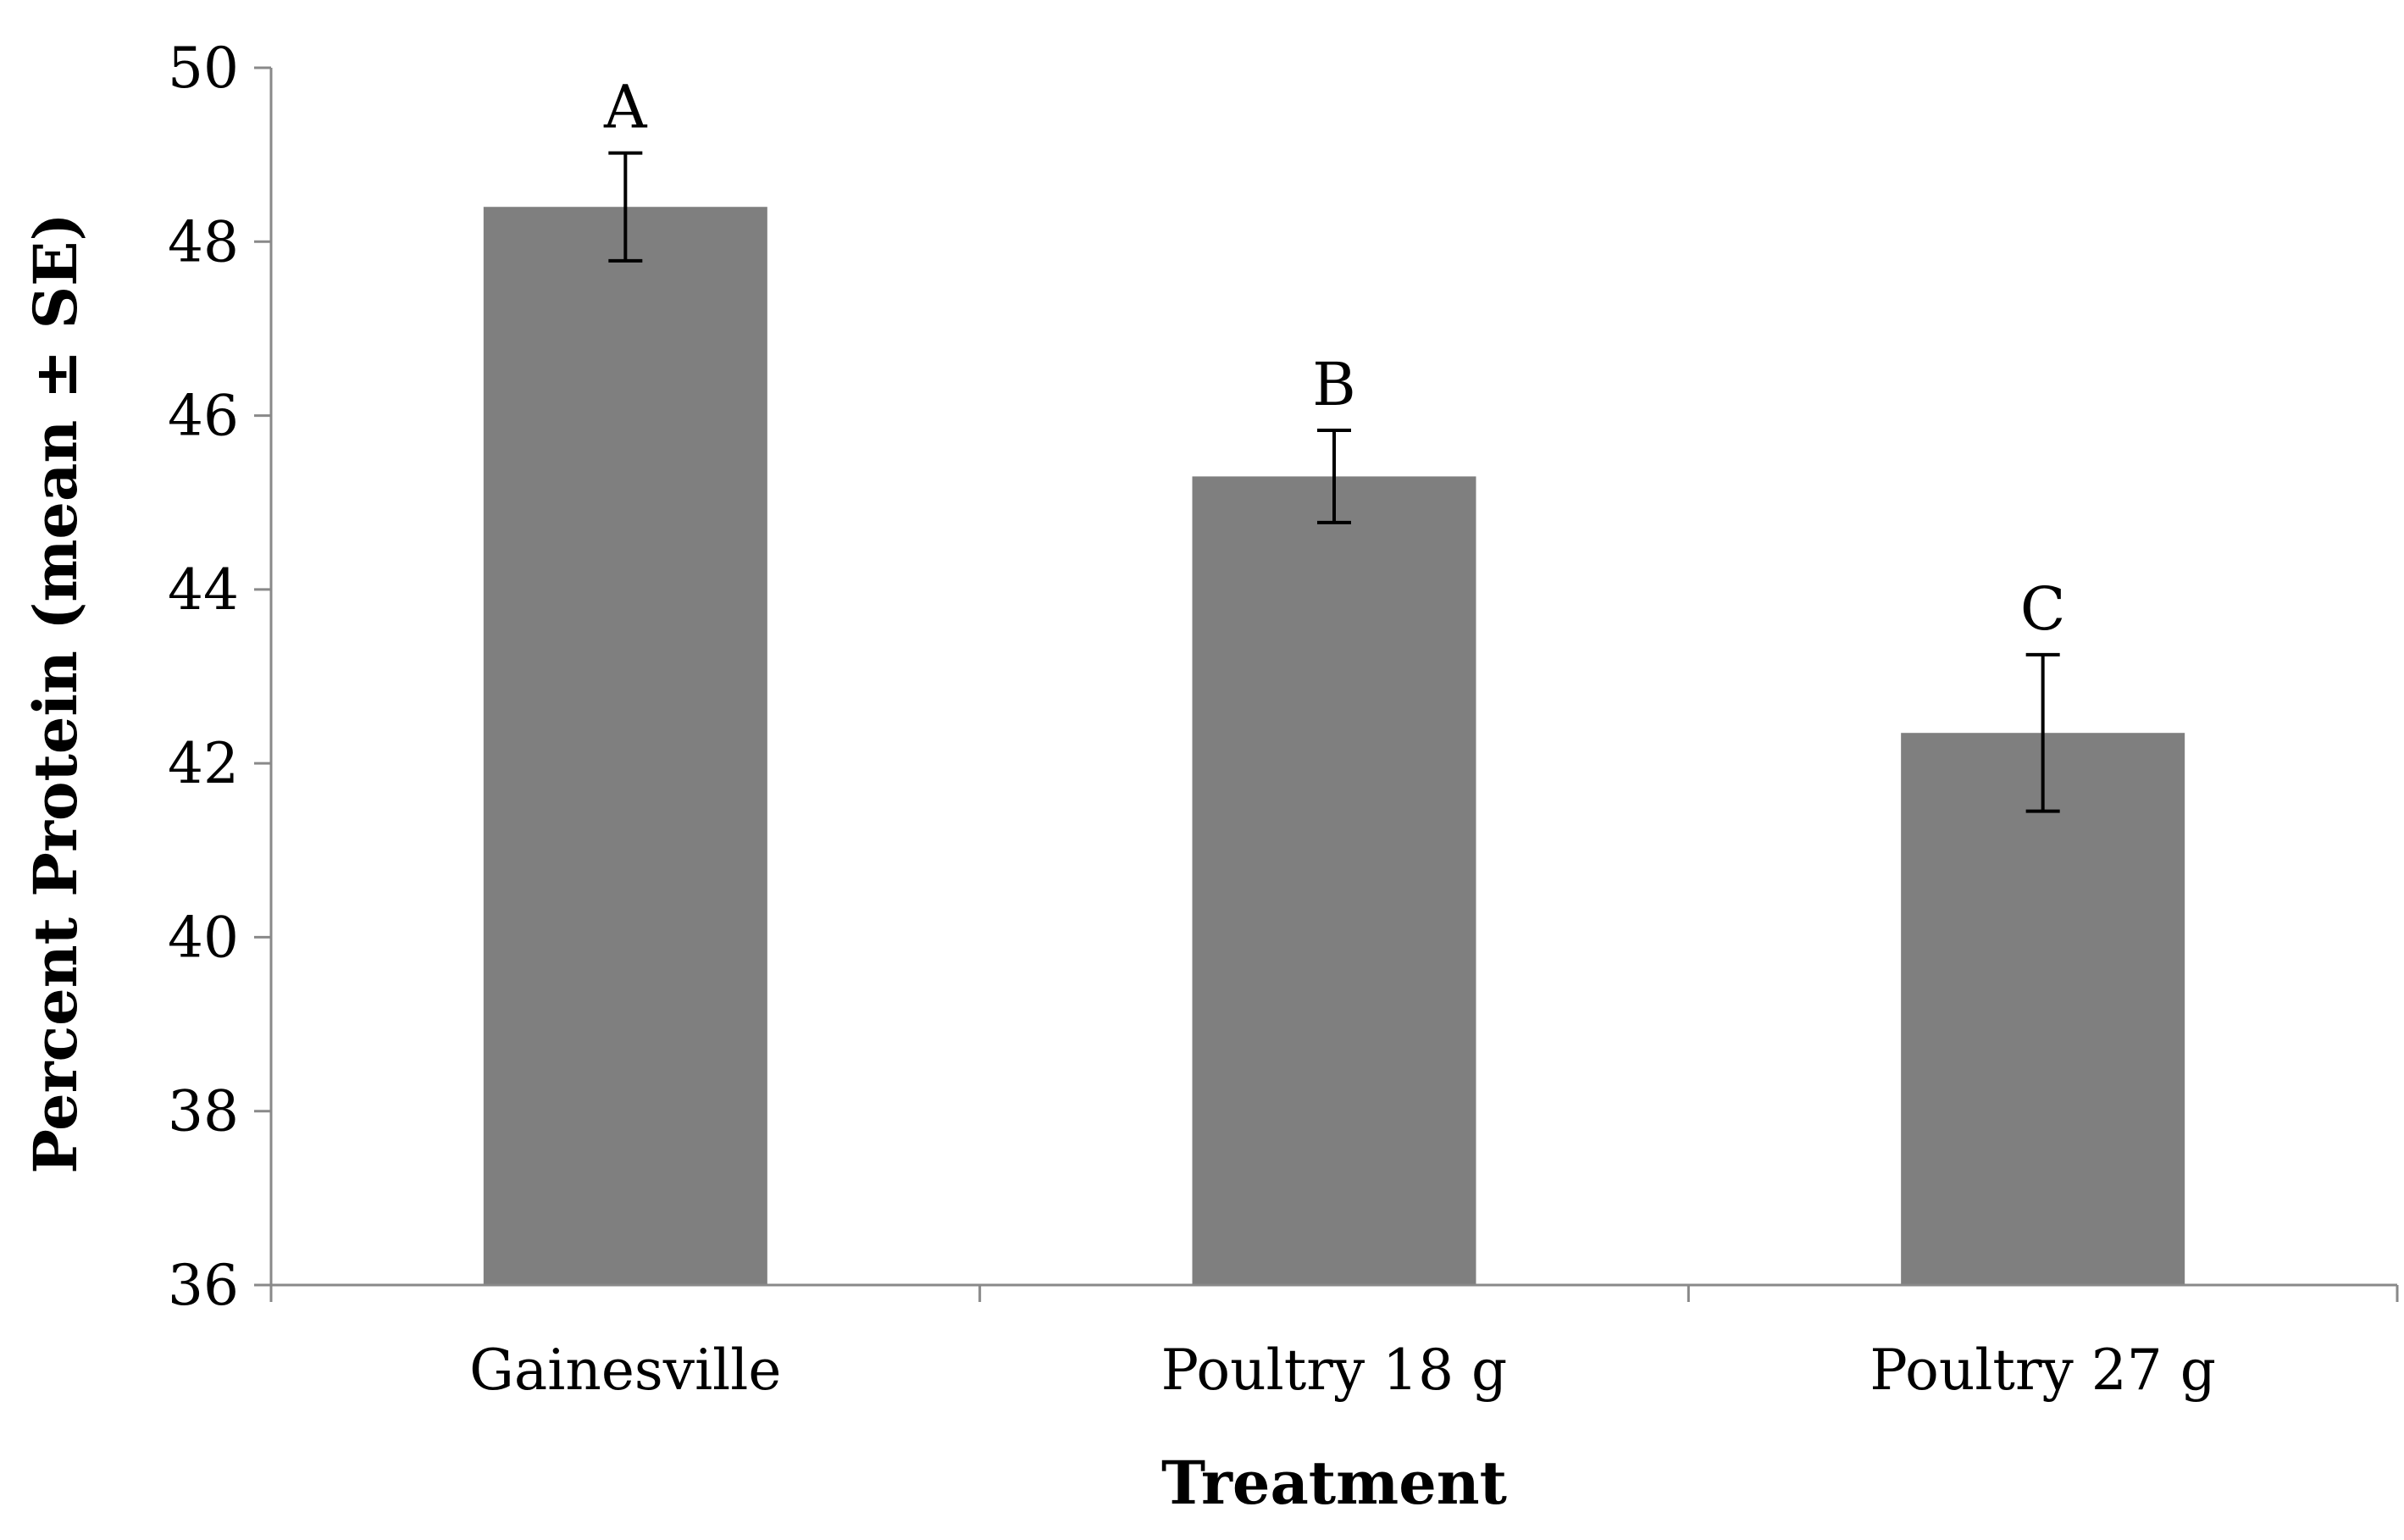 Image resolution: width=2404 pixels, height=1540 pixels. Describe the element at coordinates (1334, 1483) in the screenshot. I see `x-axis-title: Treatment` at that location.